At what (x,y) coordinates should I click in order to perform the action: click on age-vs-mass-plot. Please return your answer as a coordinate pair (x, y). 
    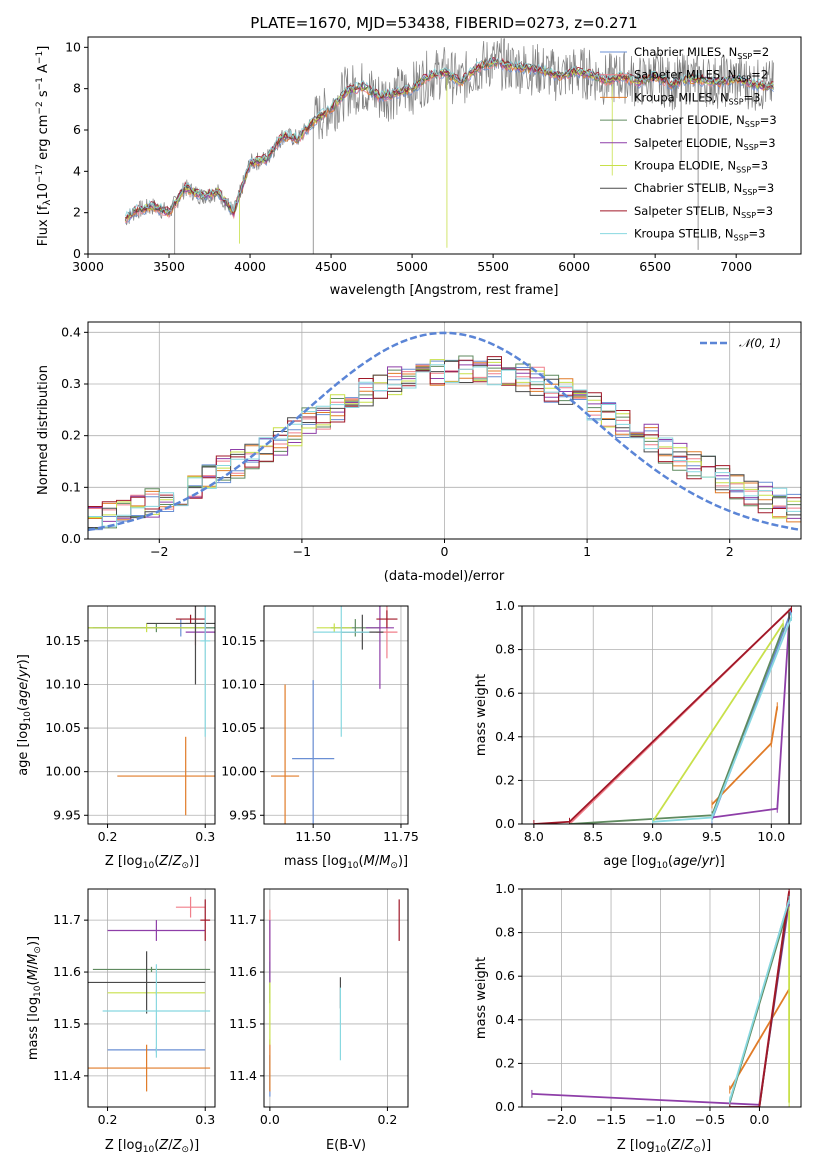
    Looking at the image, I should click on (334, 715).